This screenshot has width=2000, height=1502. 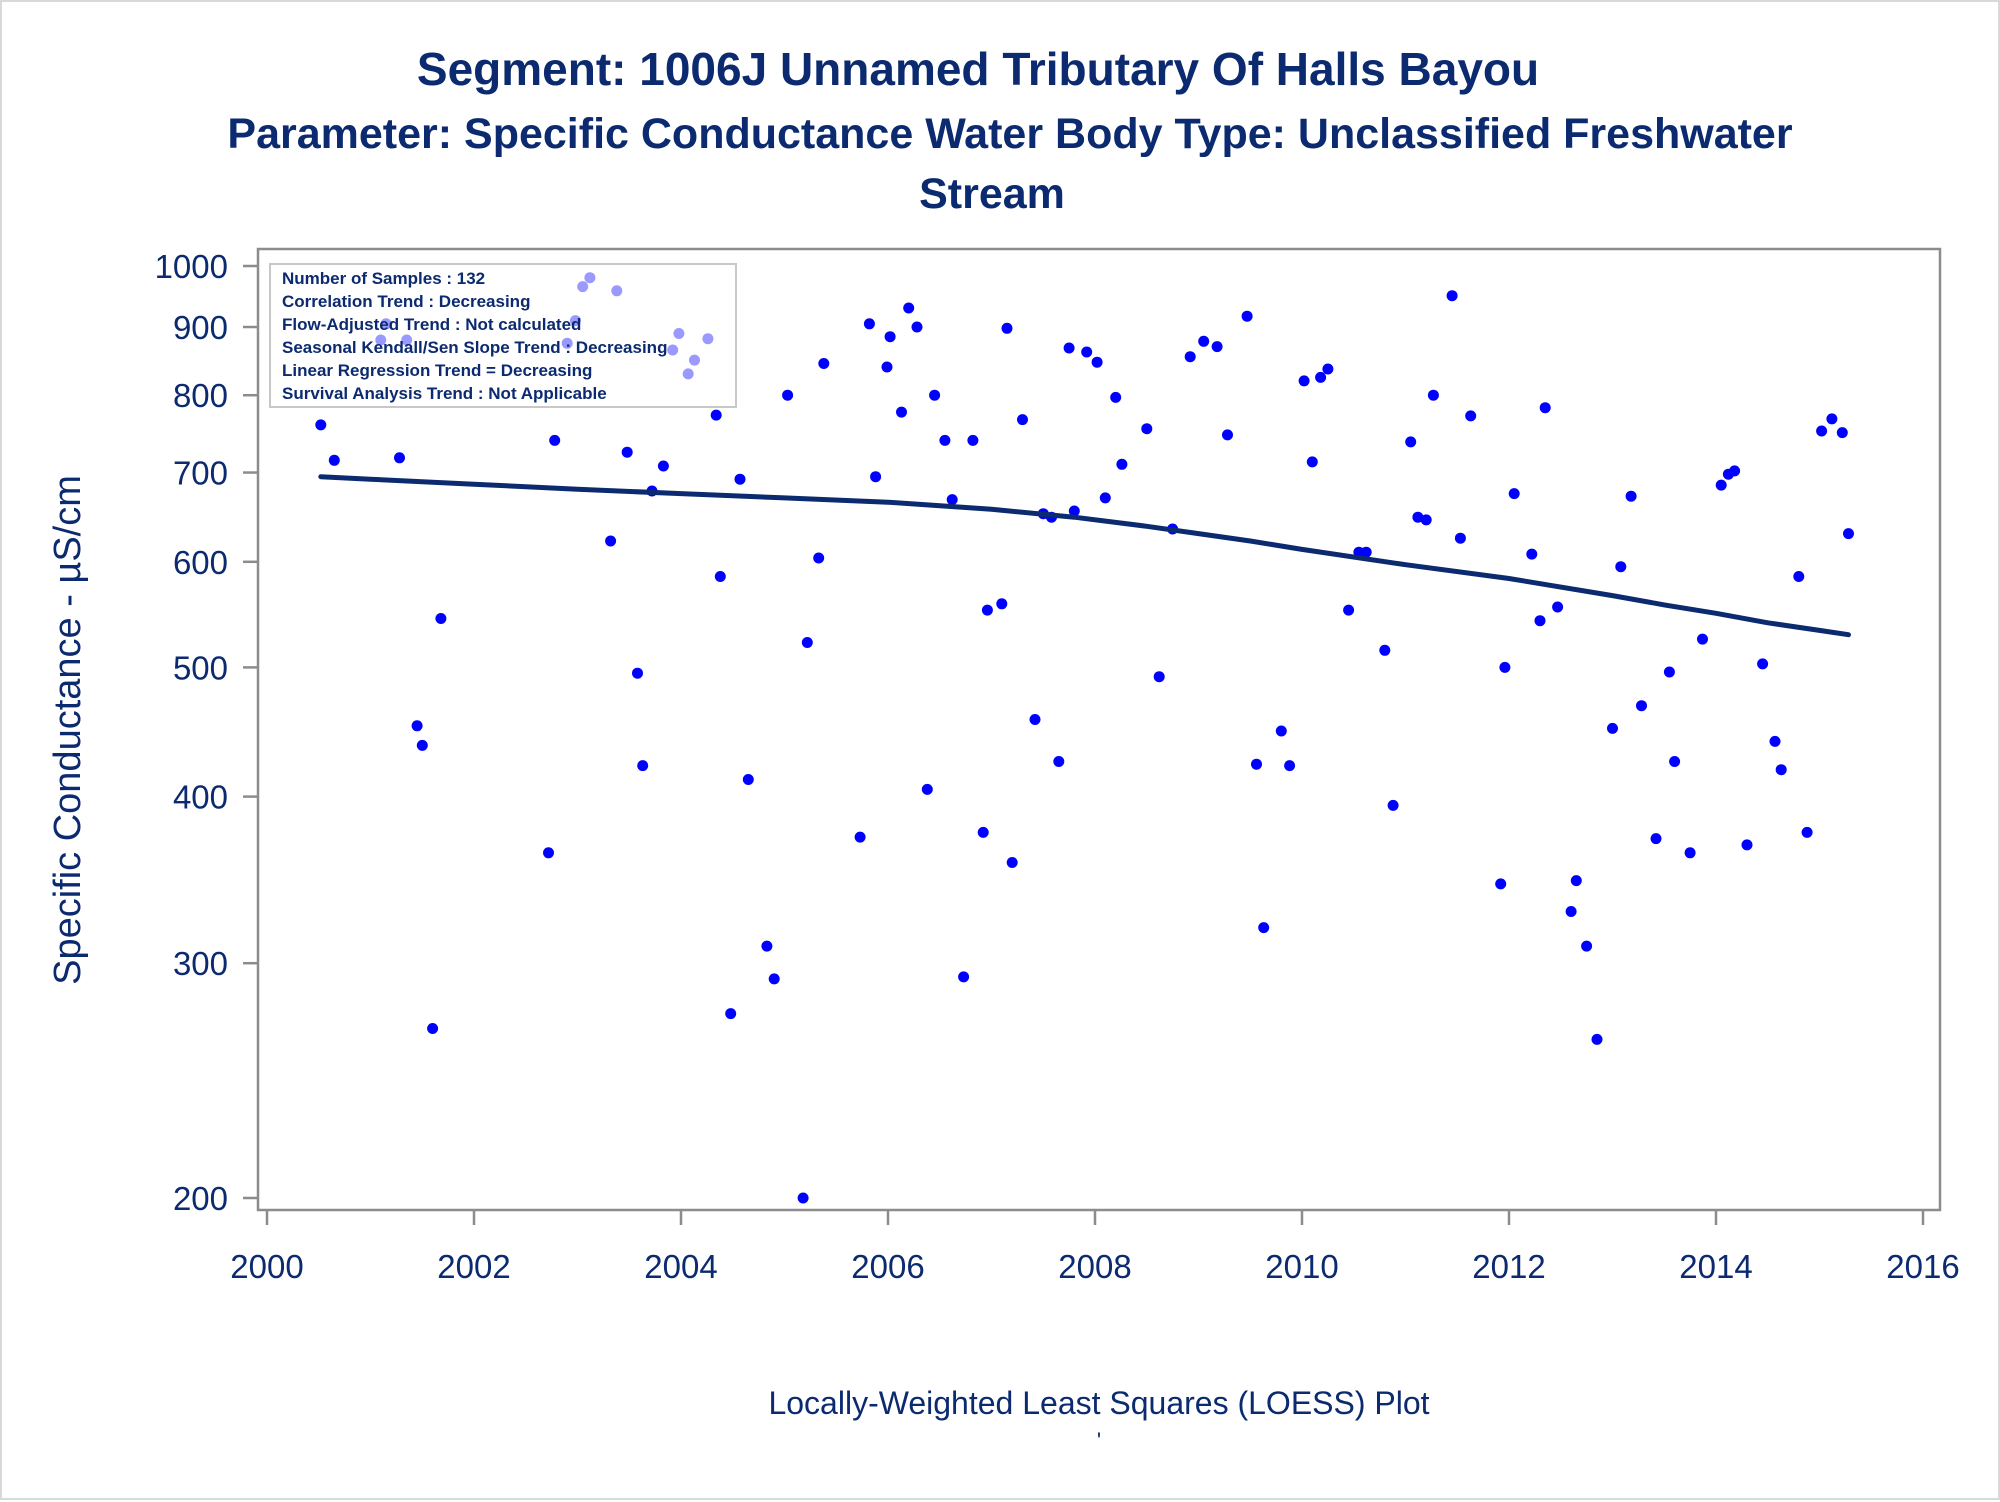 I want to click on x-tick-label: 2010, so click(x=1301, y=1266).